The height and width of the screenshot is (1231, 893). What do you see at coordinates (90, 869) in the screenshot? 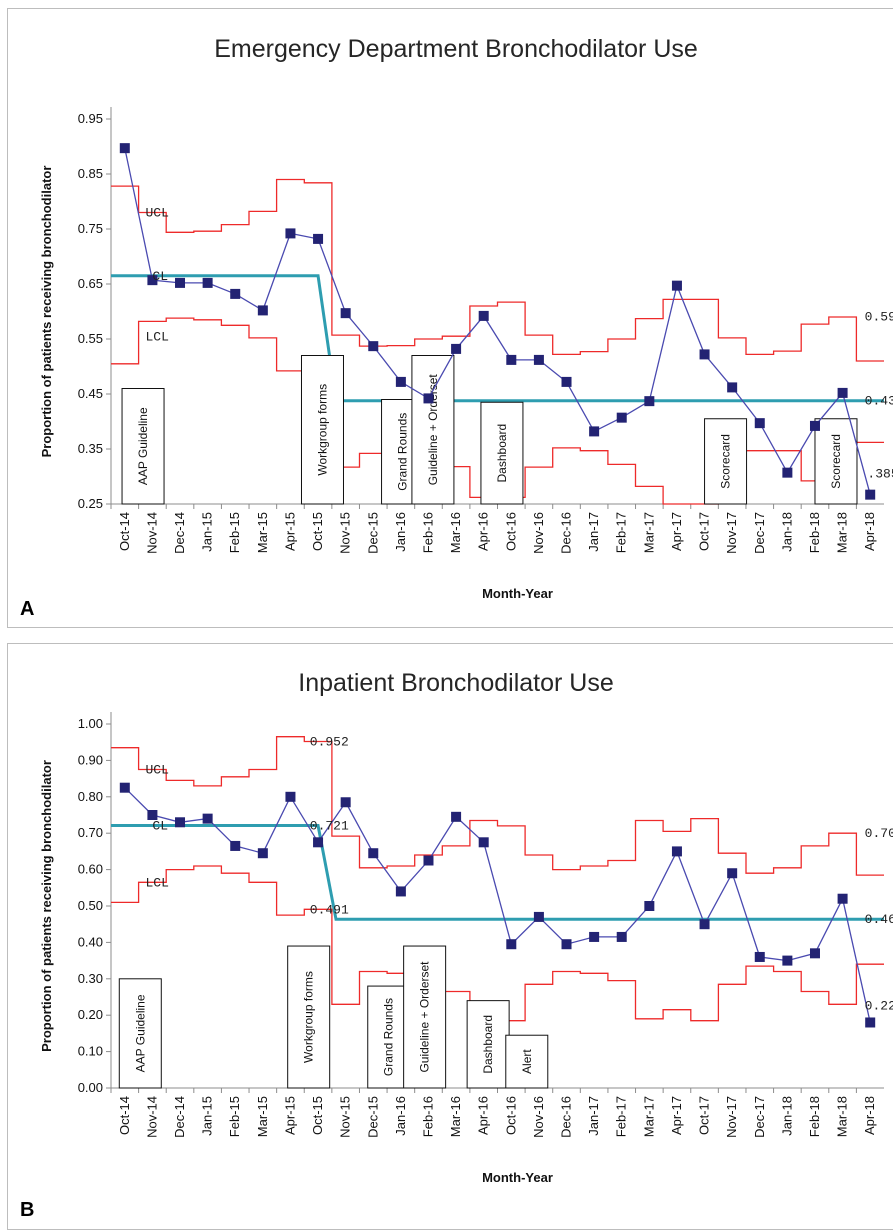
I see `y-tick-label: 0.60` at bounding box center [90, 869].